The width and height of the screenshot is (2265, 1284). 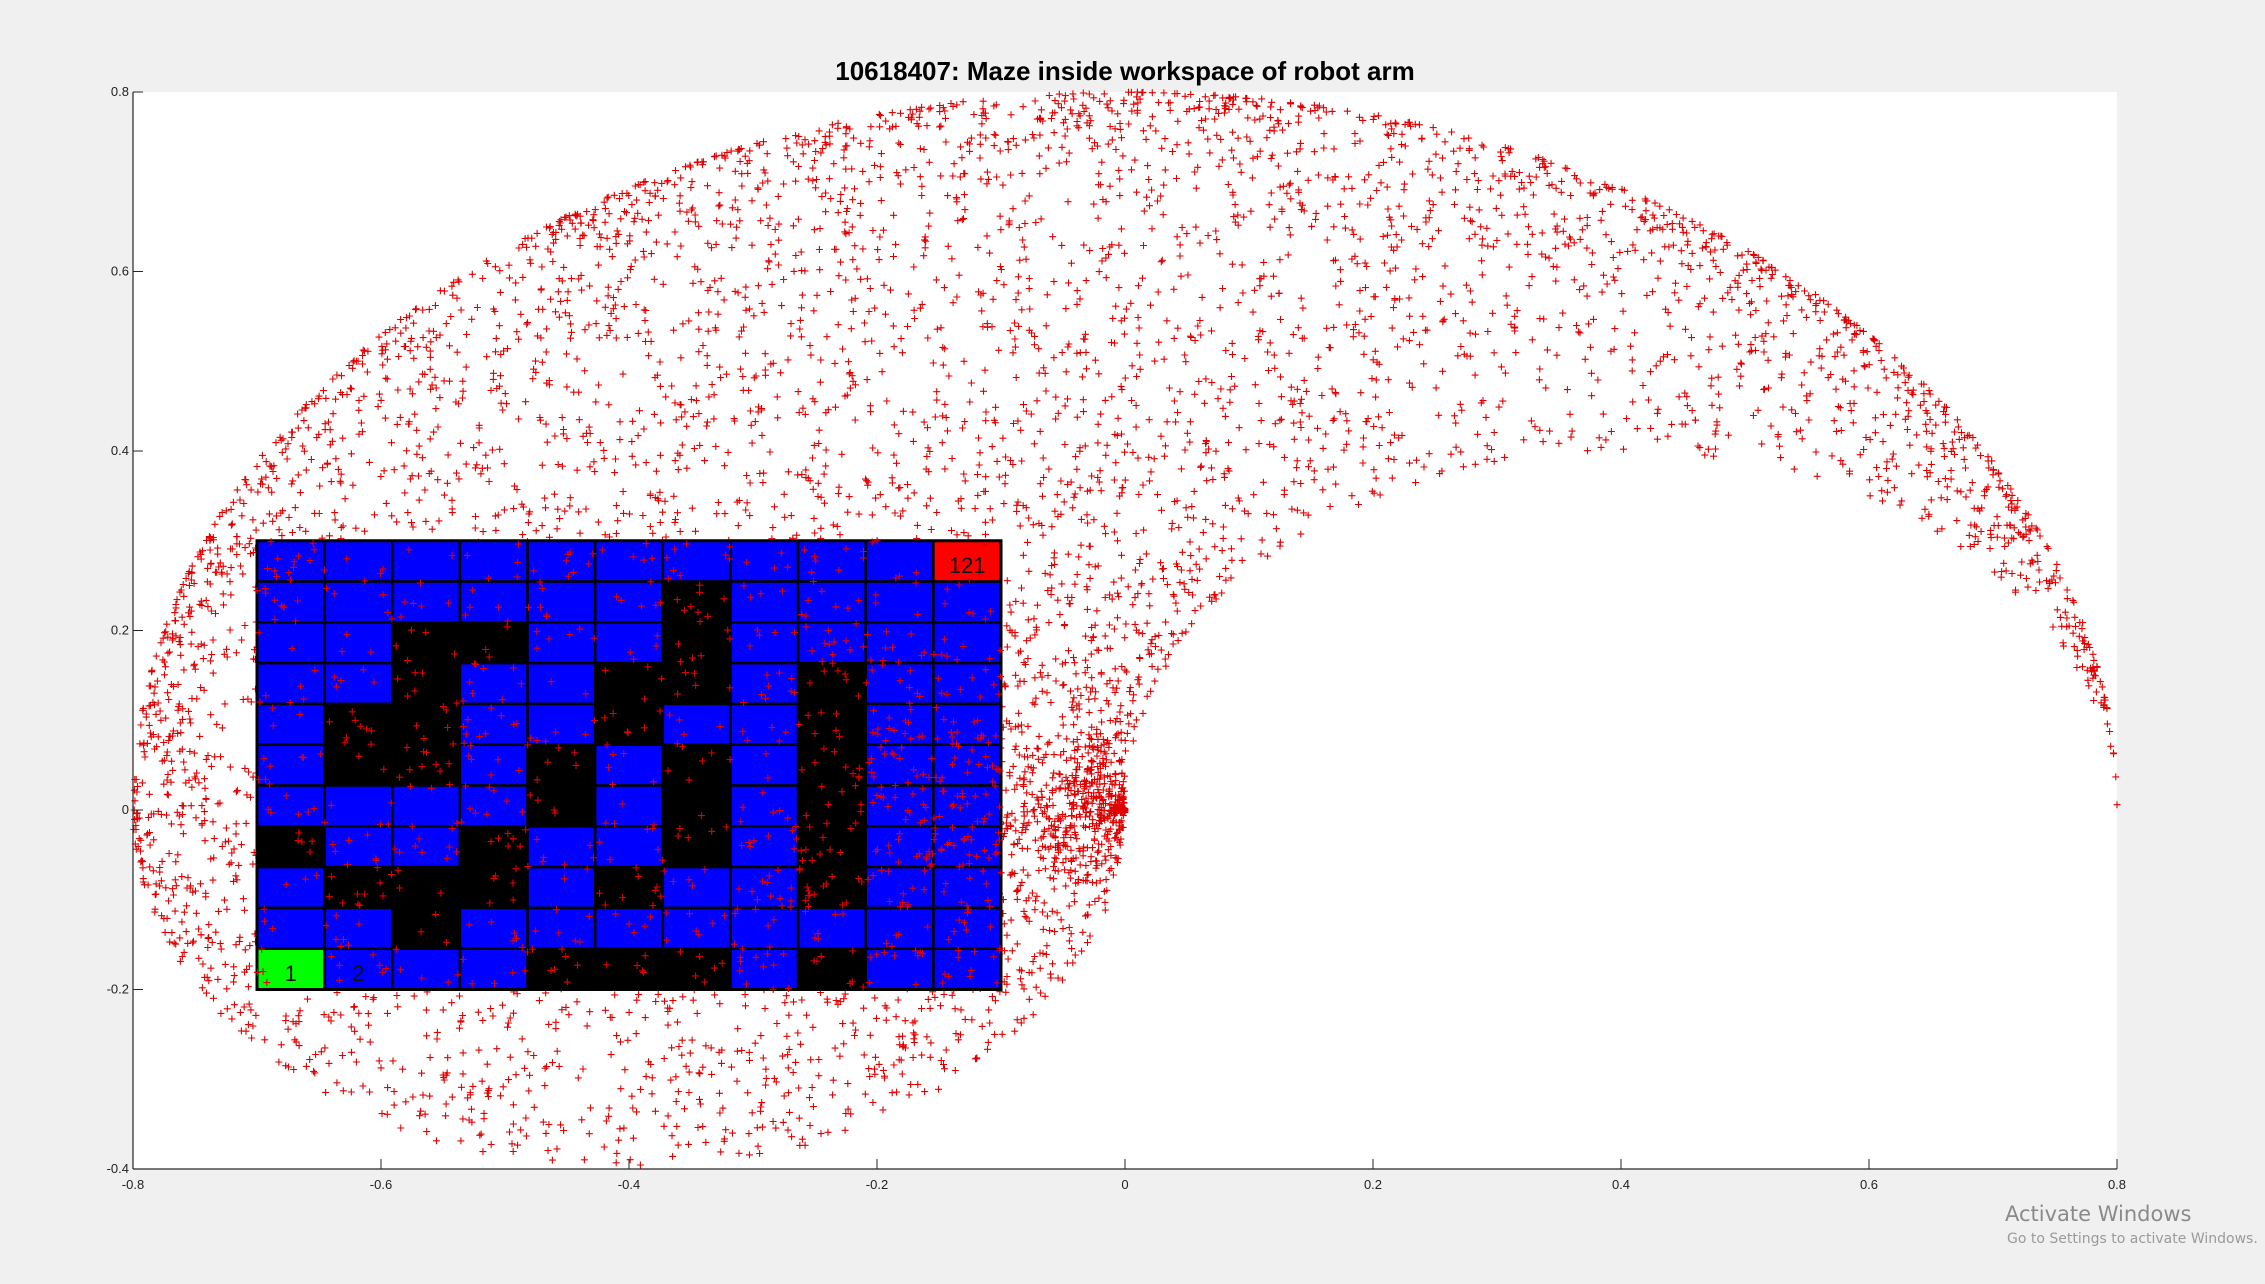 I want to click on y-tick-label: 0.2, so click(x=120, y=630).